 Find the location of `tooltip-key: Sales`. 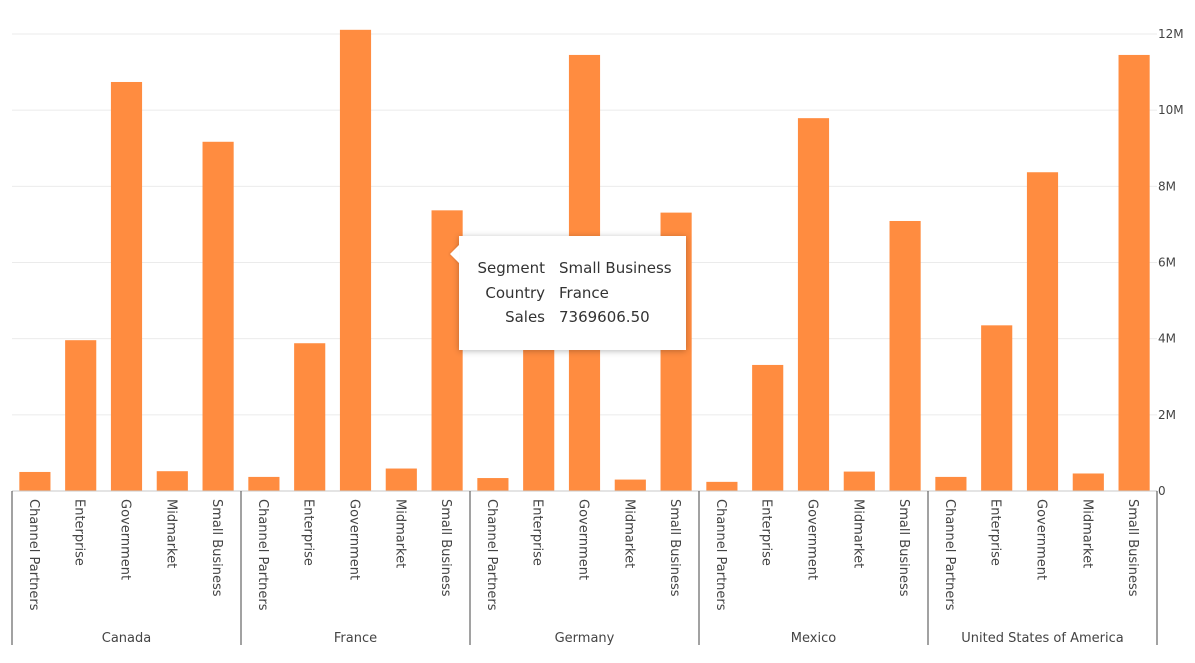

tooltip-key: Sales is located at coordinates (525, 317).